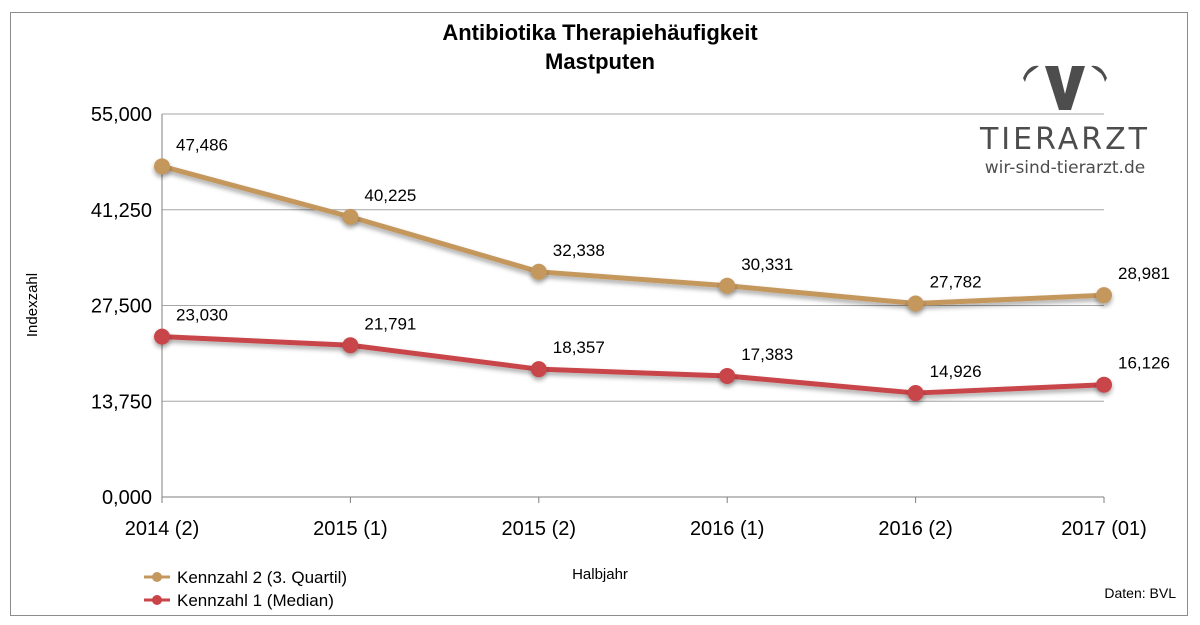 Image resolution: width=1200 pixels, height=625 pixels. Describe the element at coordinates (539, 529) in the screenshot. I see `x-tick-label: 2015 (2)` at that location.